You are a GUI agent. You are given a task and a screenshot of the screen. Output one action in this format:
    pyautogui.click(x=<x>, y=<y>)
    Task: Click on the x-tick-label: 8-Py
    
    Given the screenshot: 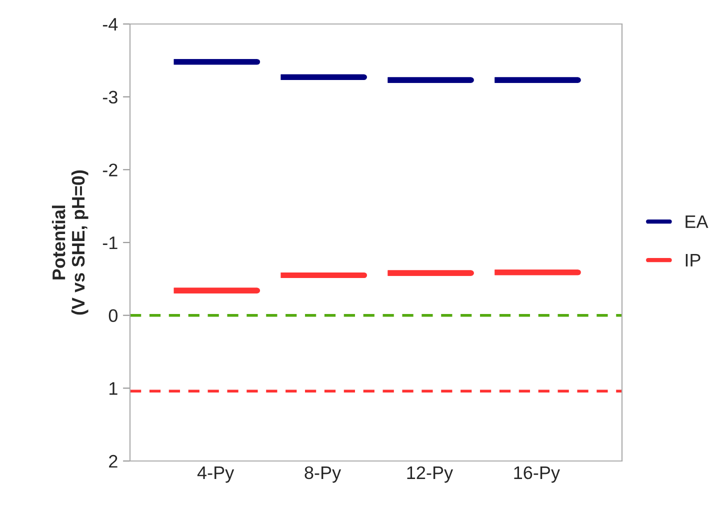 What is the action you would take?
    pyautogui.click(x=323, y=474)
    